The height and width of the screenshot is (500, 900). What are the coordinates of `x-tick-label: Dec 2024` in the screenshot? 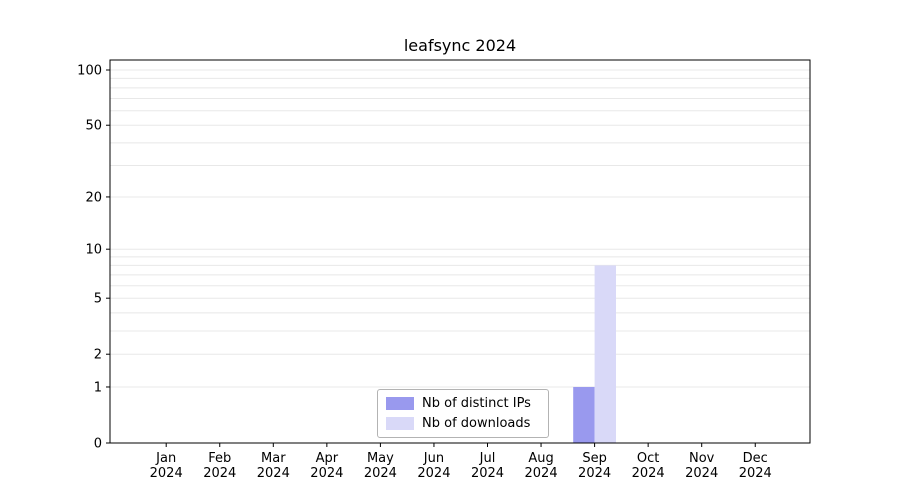 It's located at (755, 466).